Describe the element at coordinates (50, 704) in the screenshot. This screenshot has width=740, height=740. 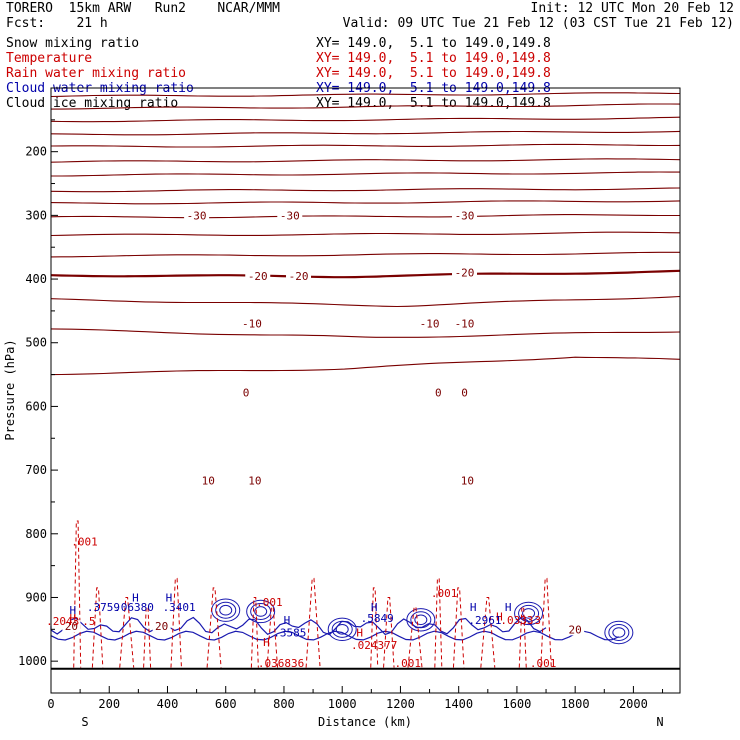
I see `x-tick-label: 0` at that location.